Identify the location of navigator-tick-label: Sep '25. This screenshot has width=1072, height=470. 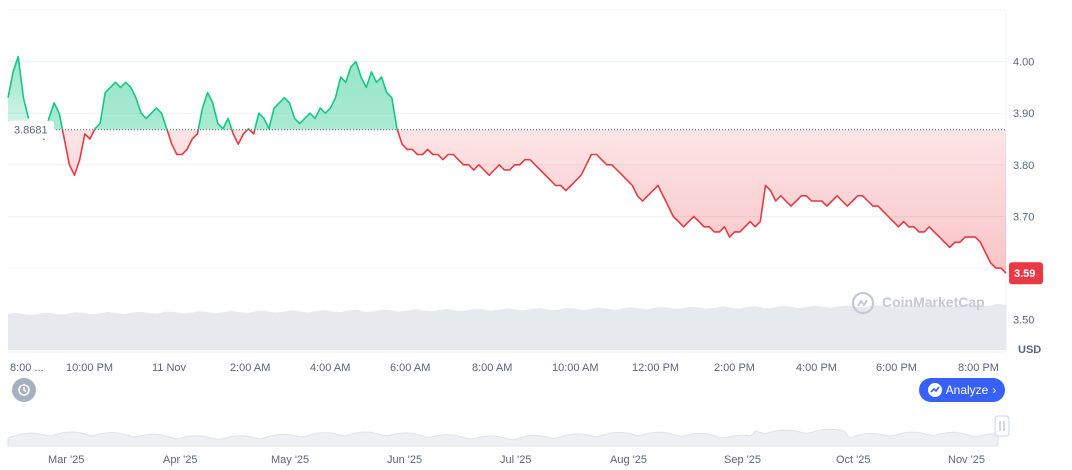
(742, 460).